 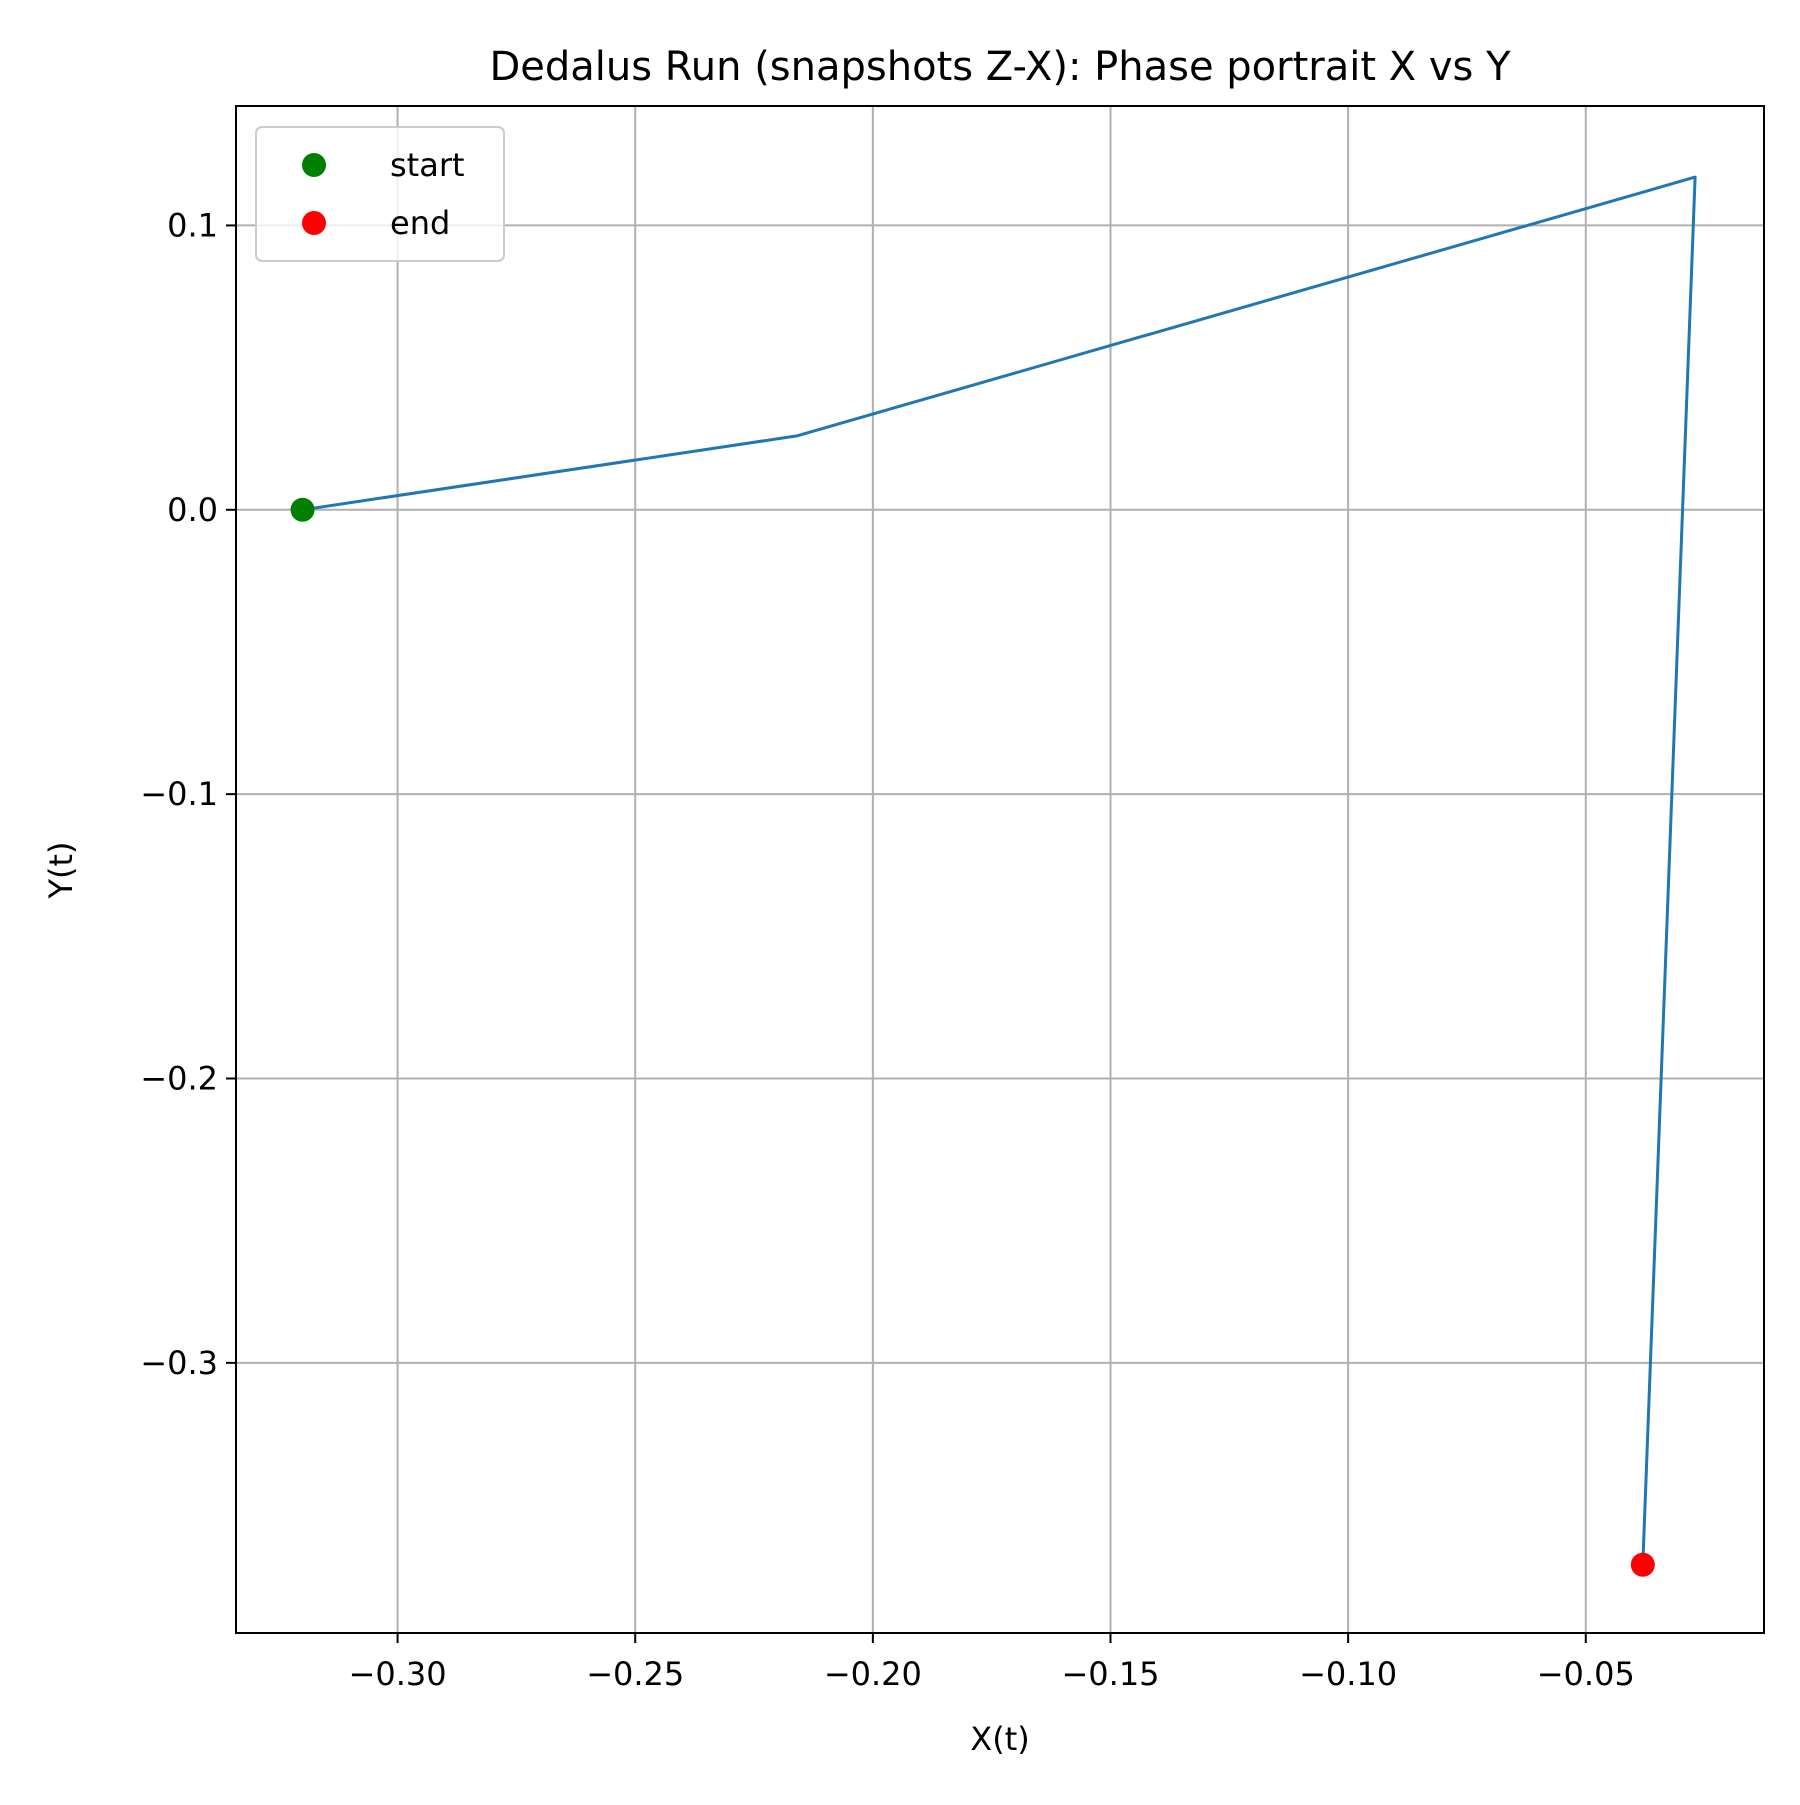 What do you see at coordinates (192, 510) in the screenshot?
I see `y-tick-label: 0.0` at bounding box center [192, 510].